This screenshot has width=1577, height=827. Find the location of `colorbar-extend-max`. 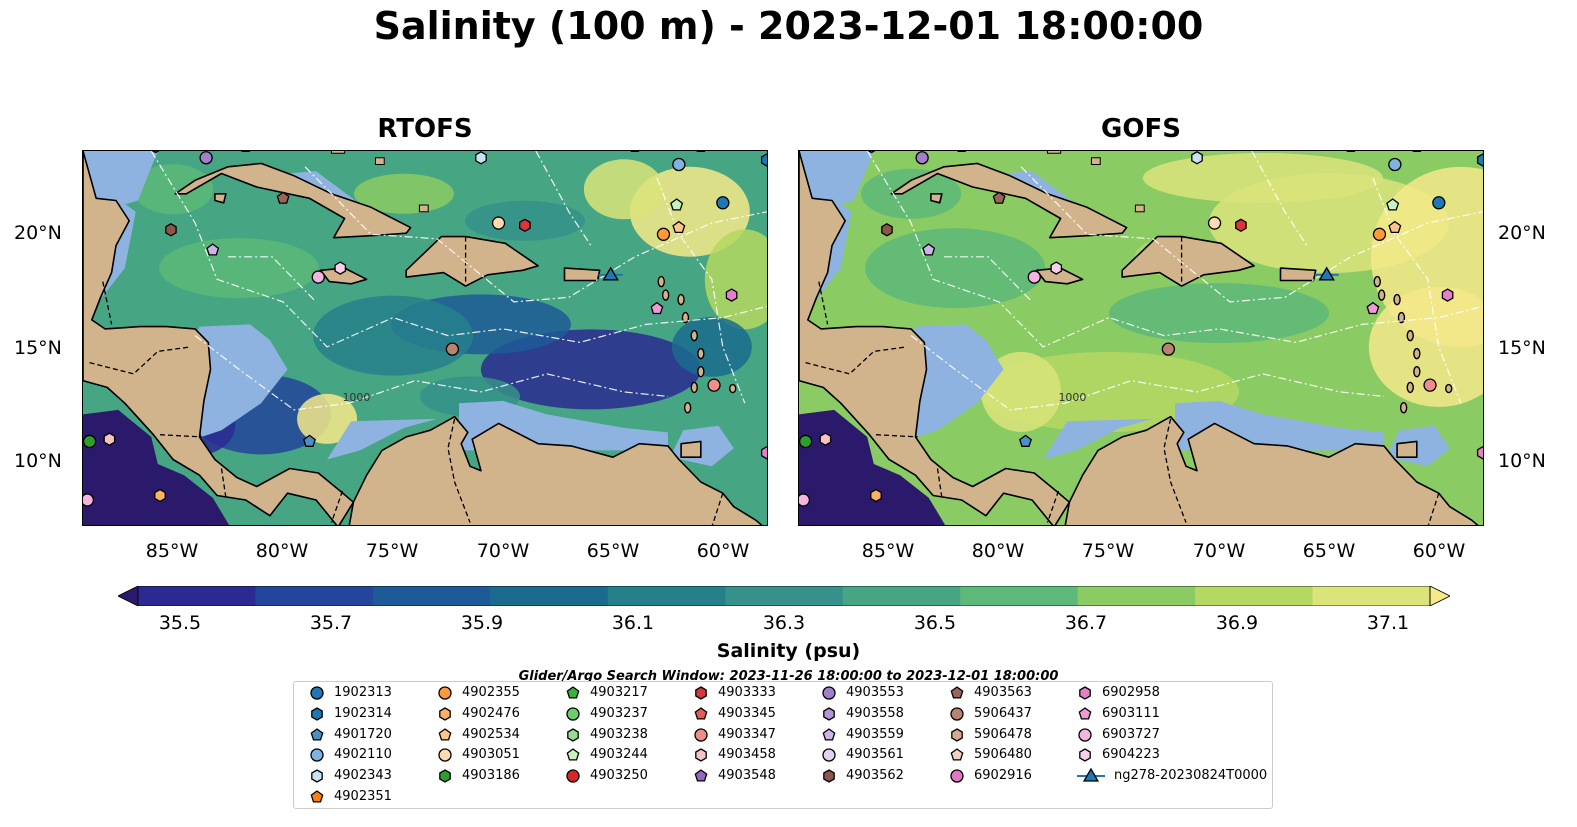

colorbar-extend-max is located at coordinates (1439, 596).